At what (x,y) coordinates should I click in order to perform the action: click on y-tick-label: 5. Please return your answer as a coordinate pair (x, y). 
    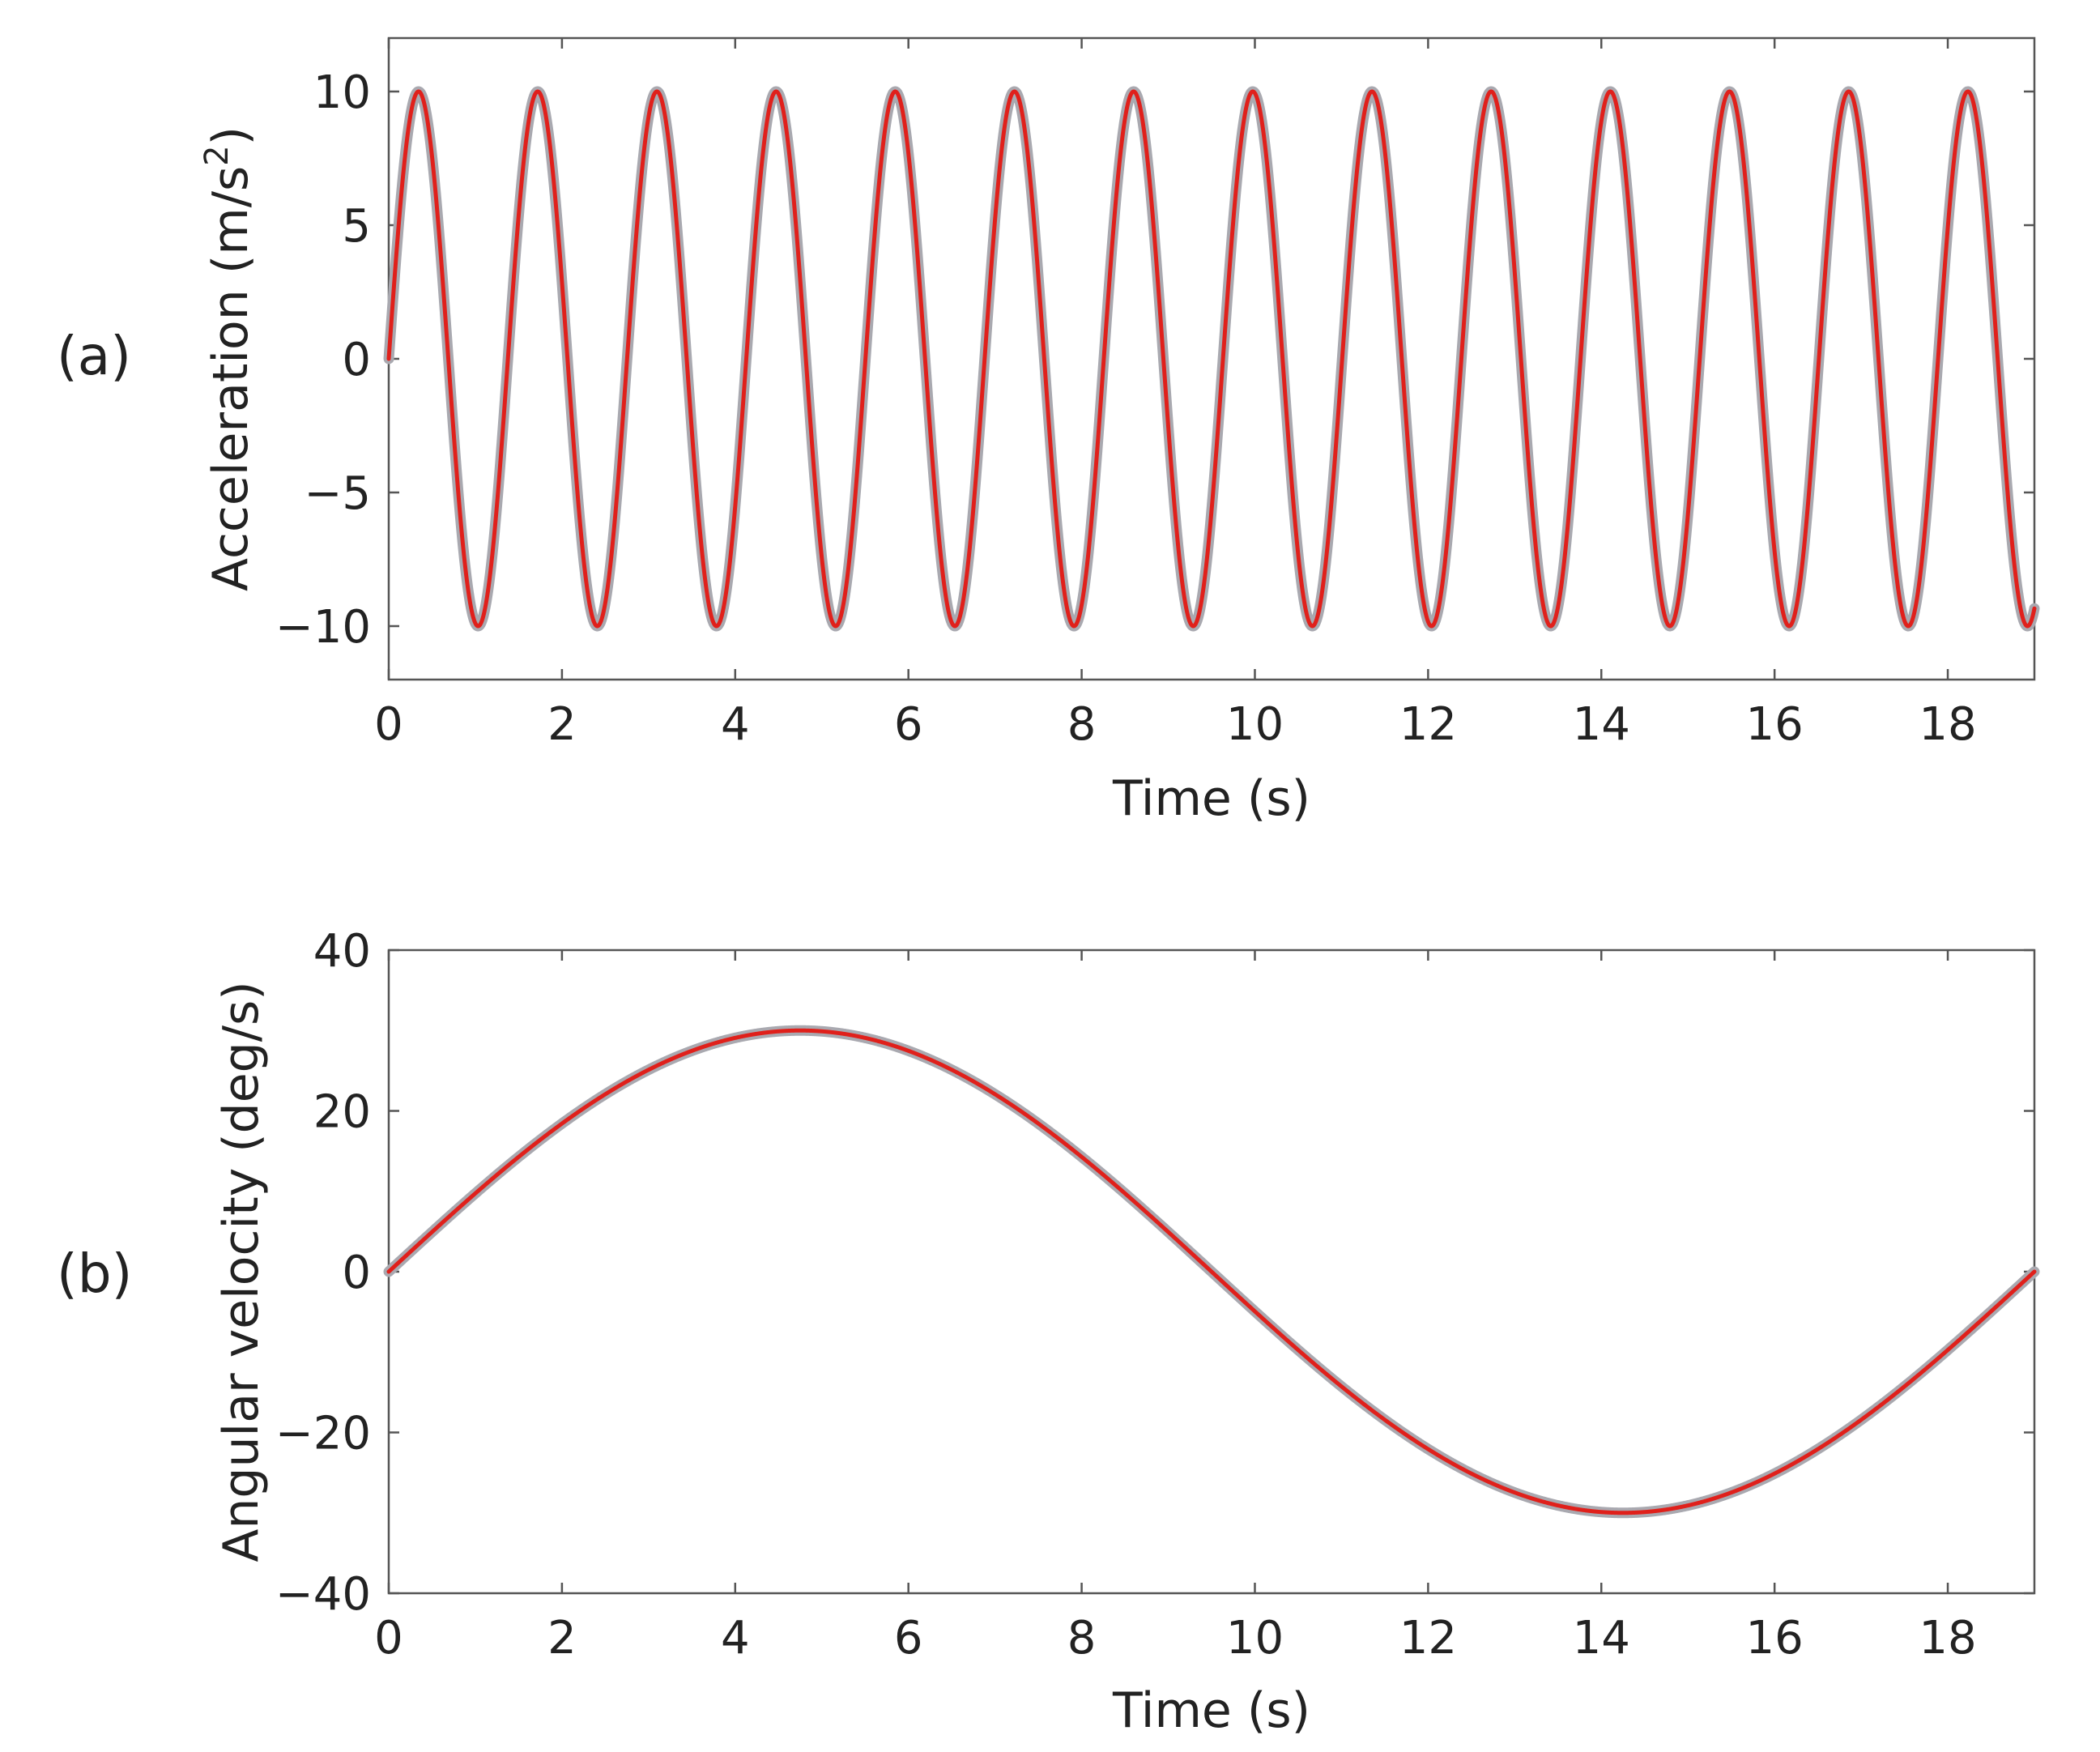
    Looking at the image, I should click on (356, 226).